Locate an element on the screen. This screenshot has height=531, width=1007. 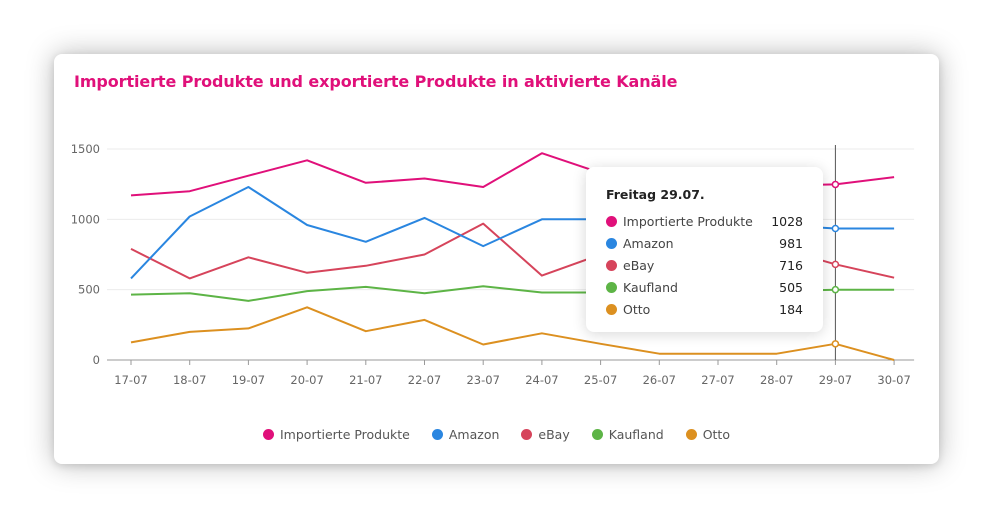
tooltip-series-value: 716 is located at coordinates (791, 265).